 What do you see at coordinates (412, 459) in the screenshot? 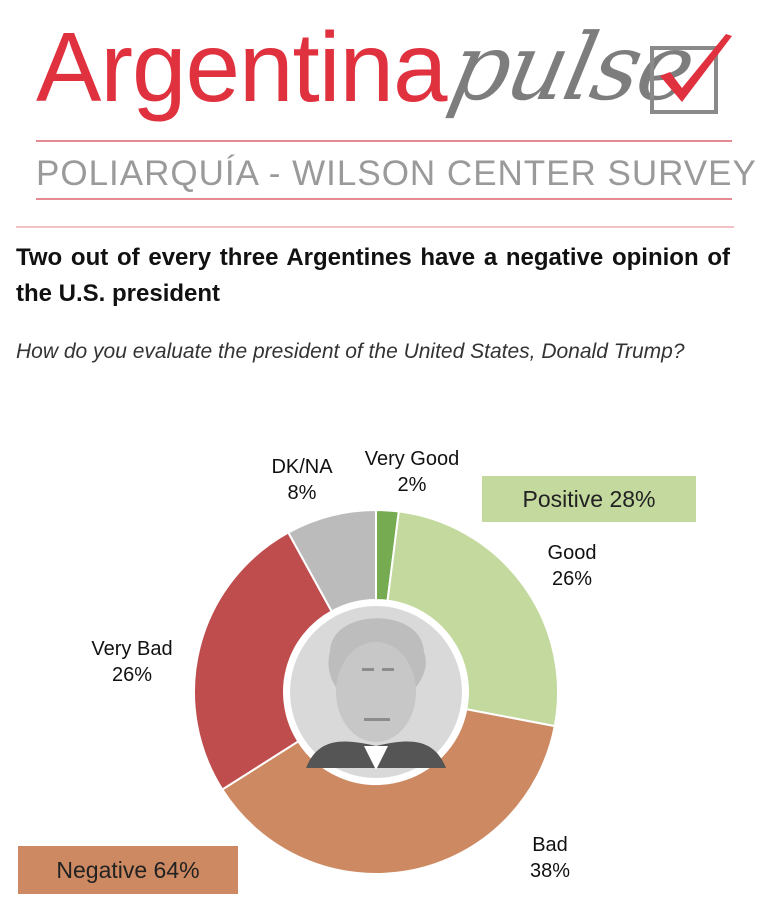
I see `very-good-label: Very Good` at bounding box center [412, 459].